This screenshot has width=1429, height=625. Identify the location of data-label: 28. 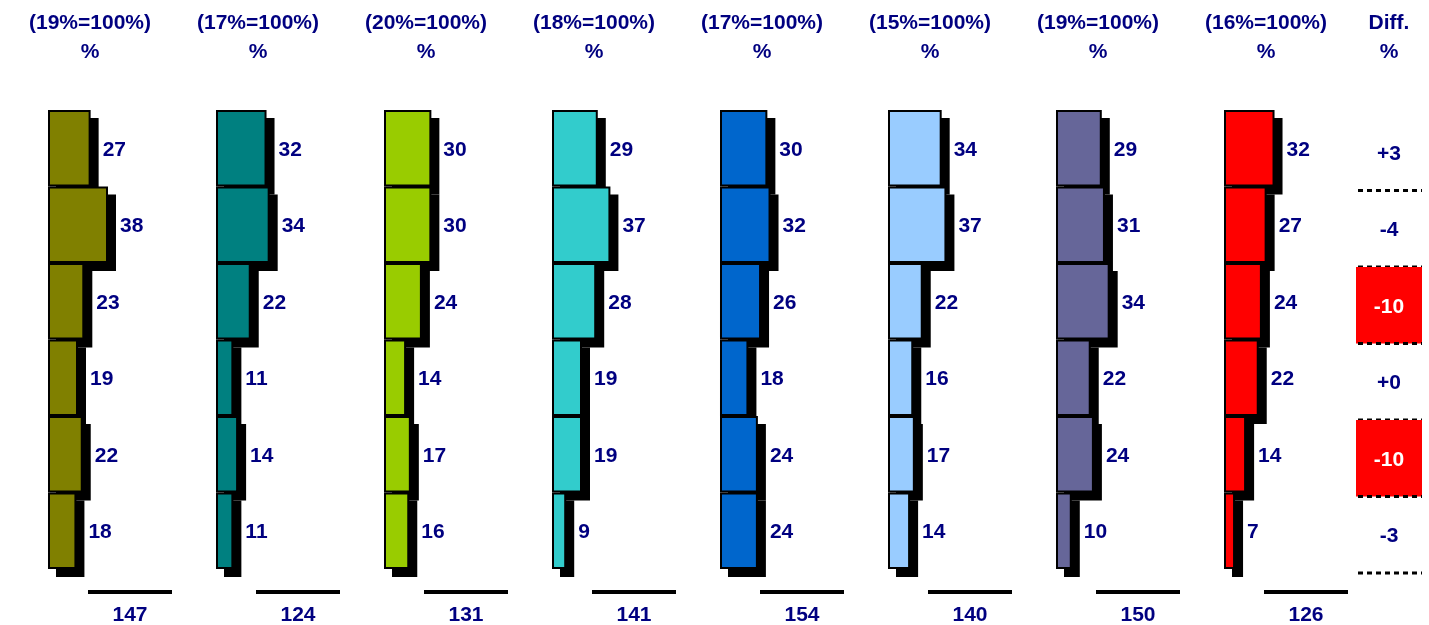
(620, 301).